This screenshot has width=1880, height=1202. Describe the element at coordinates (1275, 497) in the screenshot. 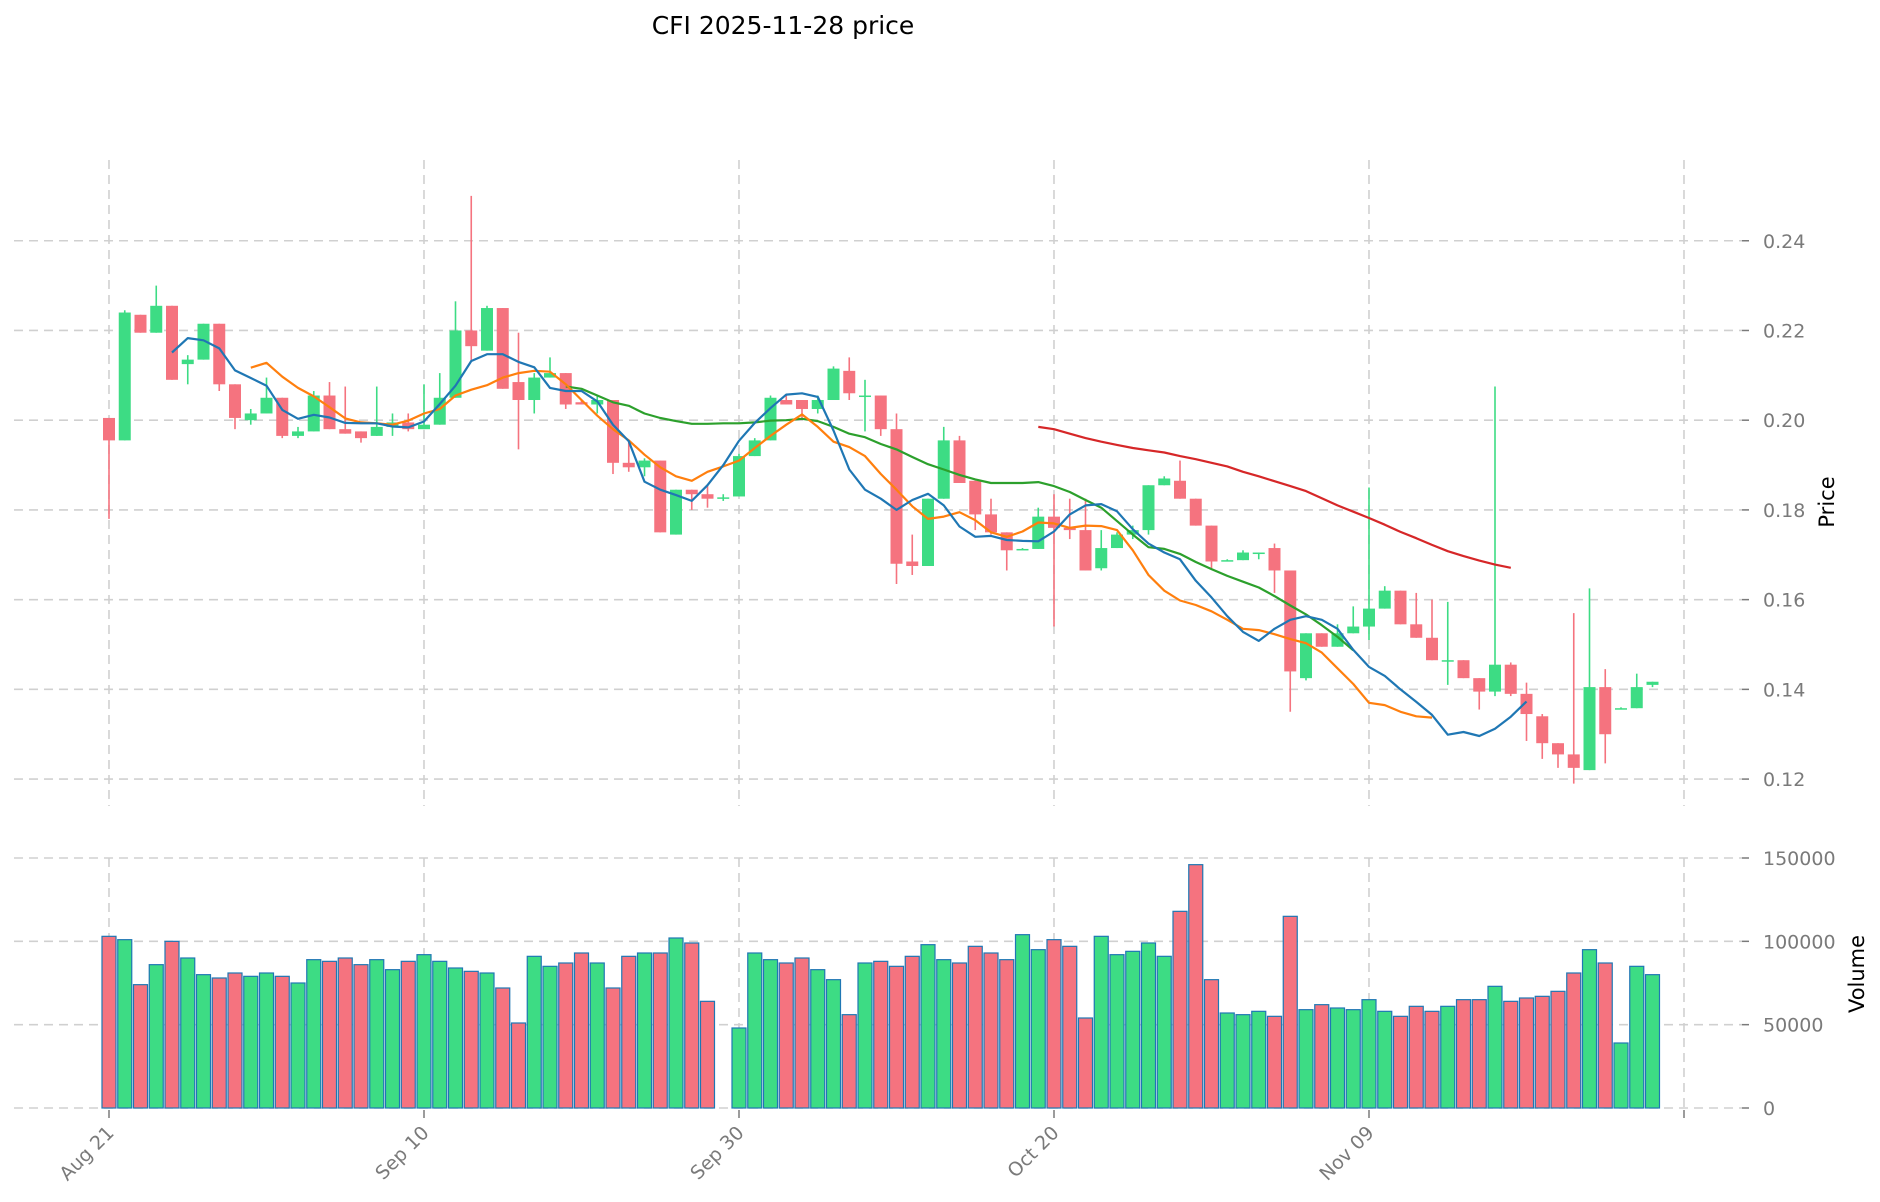

I see `ma-longest-line` at that location.